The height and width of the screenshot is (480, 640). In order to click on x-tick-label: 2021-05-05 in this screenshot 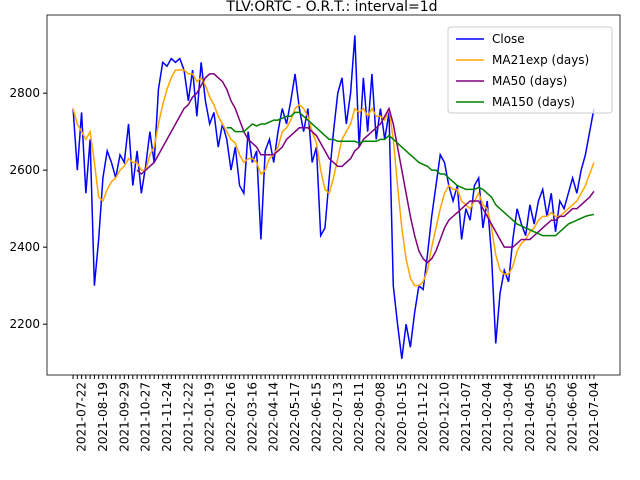, I will do `click(551, 417)`.